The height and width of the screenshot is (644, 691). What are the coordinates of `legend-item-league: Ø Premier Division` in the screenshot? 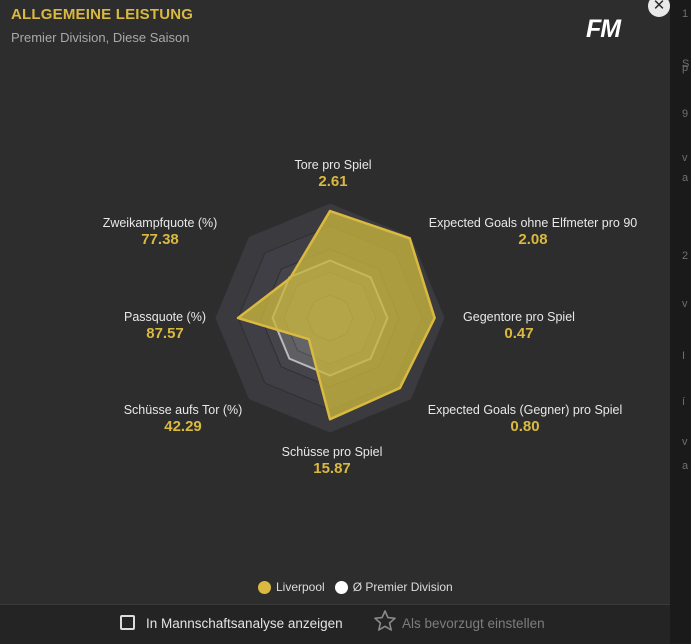 It's located at (393, 587).